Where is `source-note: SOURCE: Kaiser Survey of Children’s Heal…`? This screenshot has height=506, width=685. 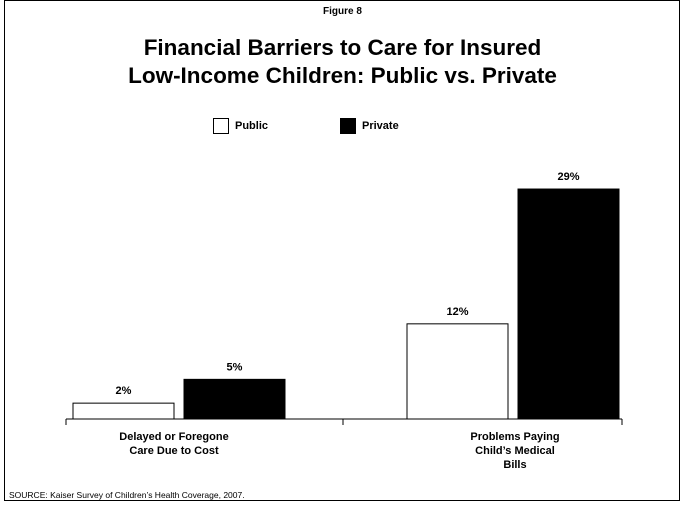 source-note: SOURCE: Kaiser Survey of Children’s Heal… is located at coordinates (127, 495).